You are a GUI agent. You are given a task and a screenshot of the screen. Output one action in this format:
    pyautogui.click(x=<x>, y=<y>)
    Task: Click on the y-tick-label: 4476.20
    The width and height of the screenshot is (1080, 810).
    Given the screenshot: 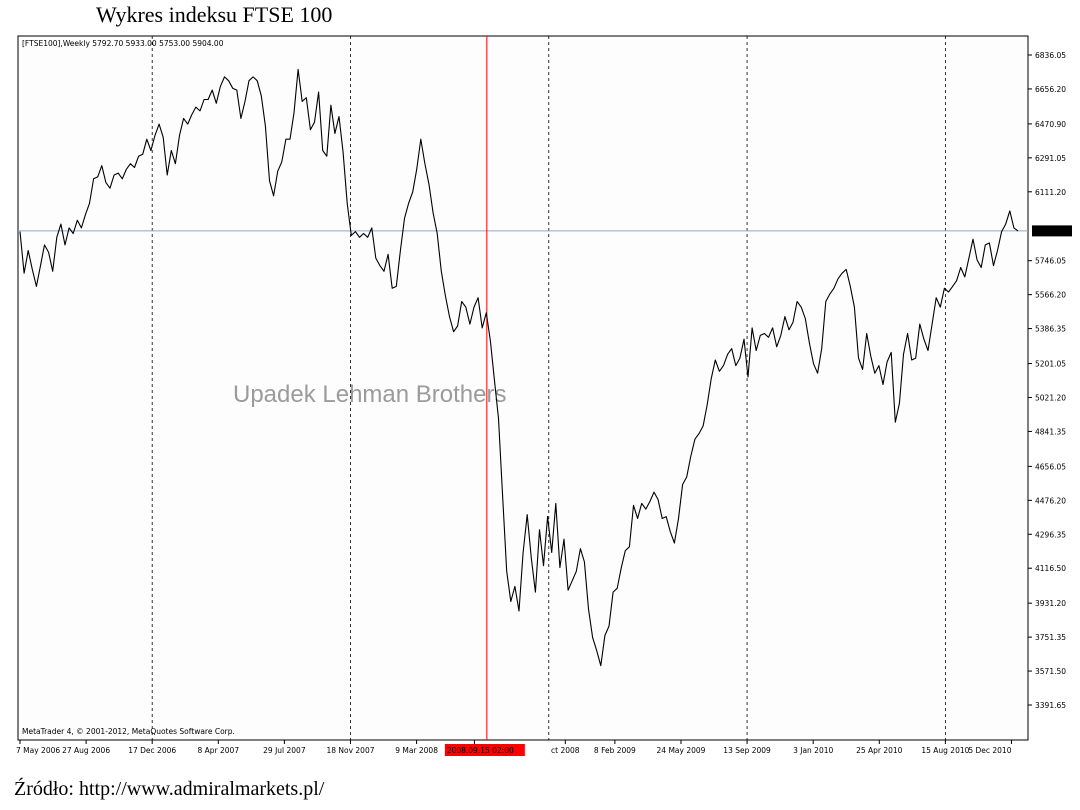 What is the action you would take?
    pyautogui.click(x=1050, y=500)
    